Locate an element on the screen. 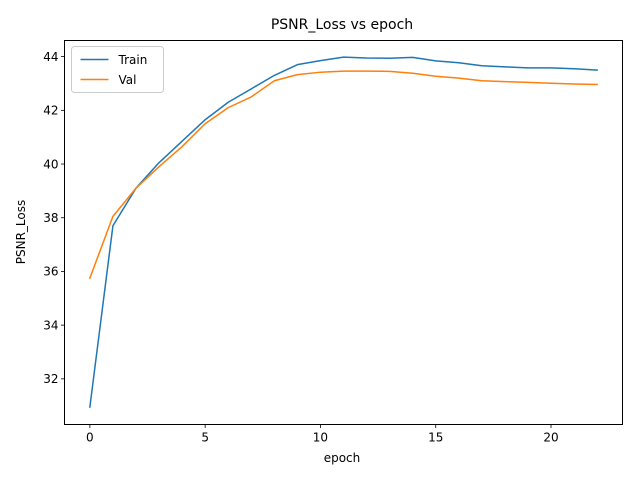  legend-label-train: Train is located at coordinates (133, 60).